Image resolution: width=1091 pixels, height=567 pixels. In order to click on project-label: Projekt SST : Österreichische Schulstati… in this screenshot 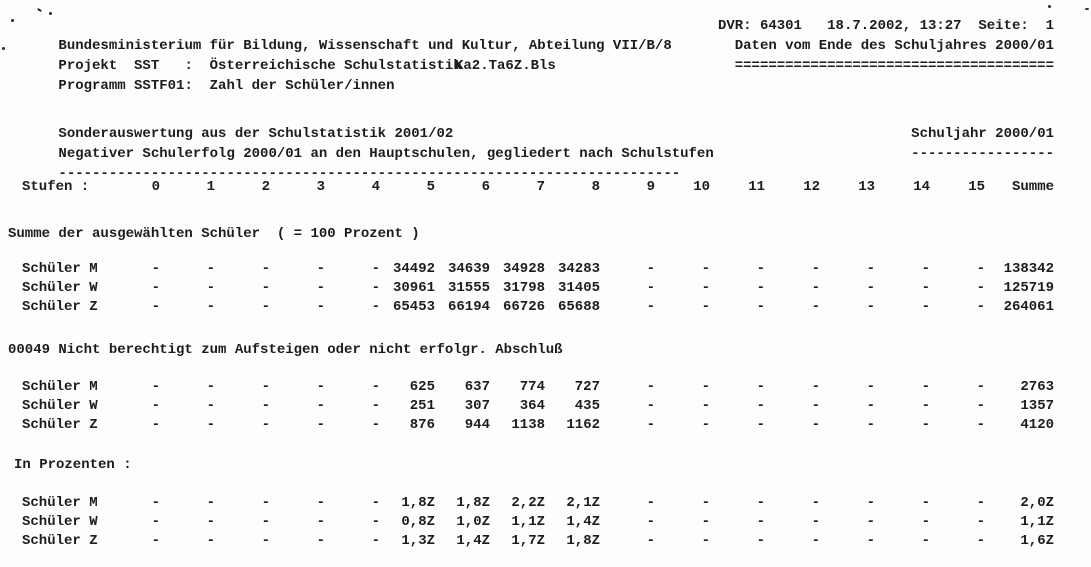, I will do `click(260, 66)`.